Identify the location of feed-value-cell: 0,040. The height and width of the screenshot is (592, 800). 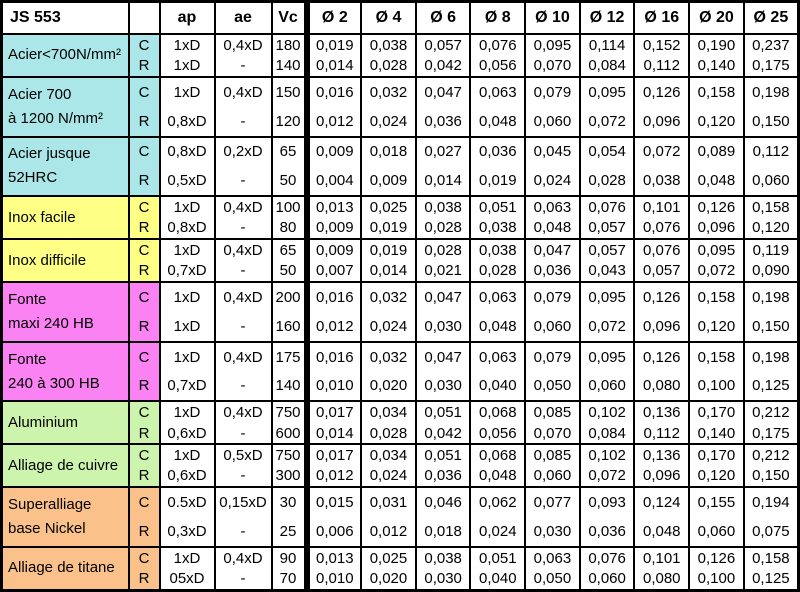
(497, 386).